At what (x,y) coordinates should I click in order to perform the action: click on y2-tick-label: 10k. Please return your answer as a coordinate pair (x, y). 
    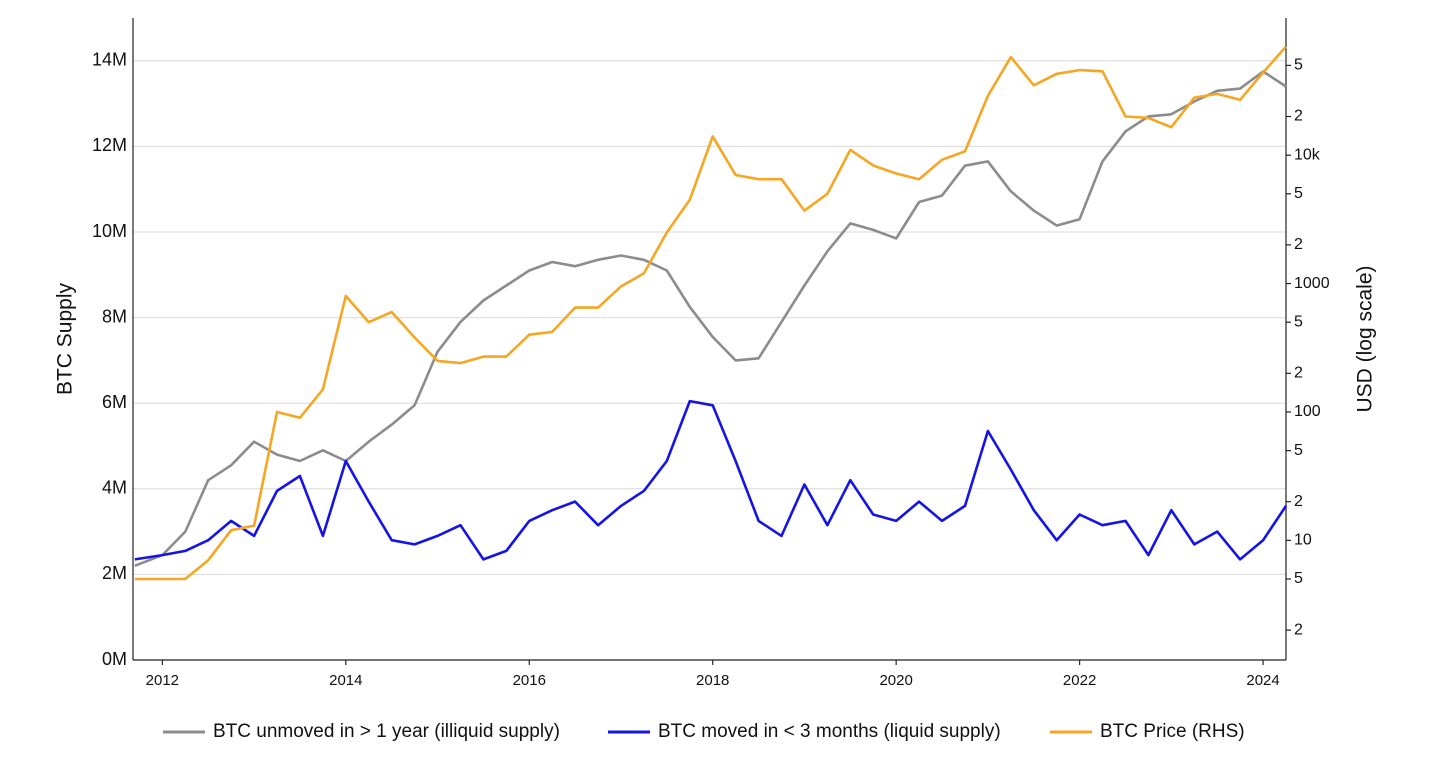
    Looking at the image, I should click on (1307, 154).